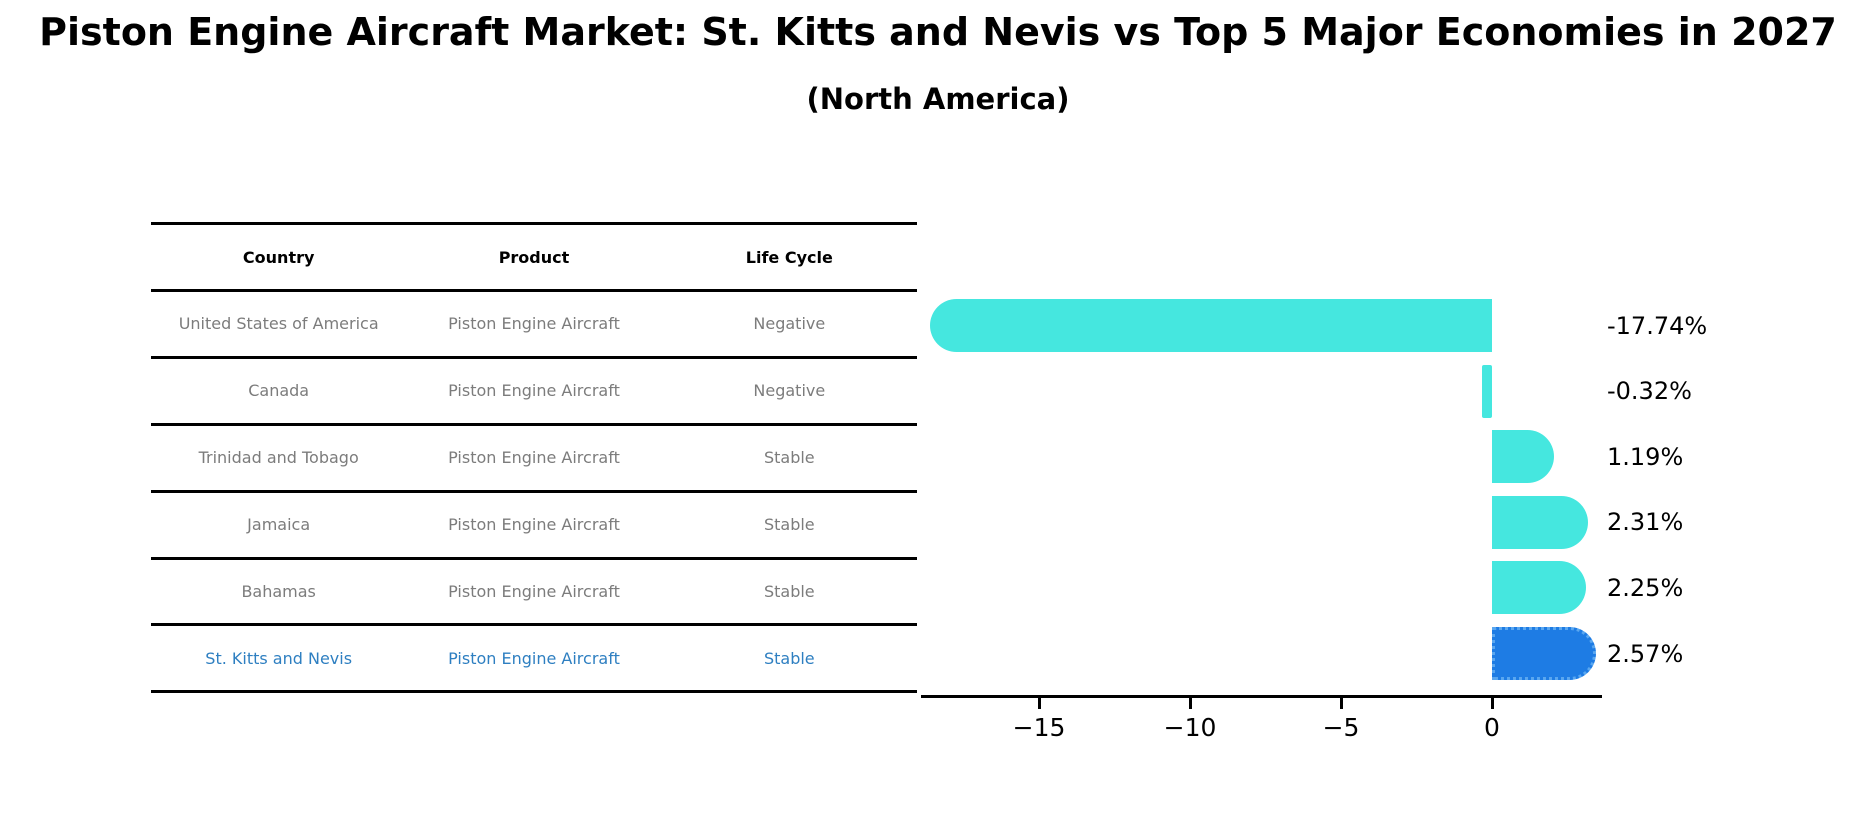 The width and height of the screenshot is (1876, 823). Describe the element at coordinates (789, 257) in the screenshot. I see `table-header-life-cycle: Life Cycle` at that location.